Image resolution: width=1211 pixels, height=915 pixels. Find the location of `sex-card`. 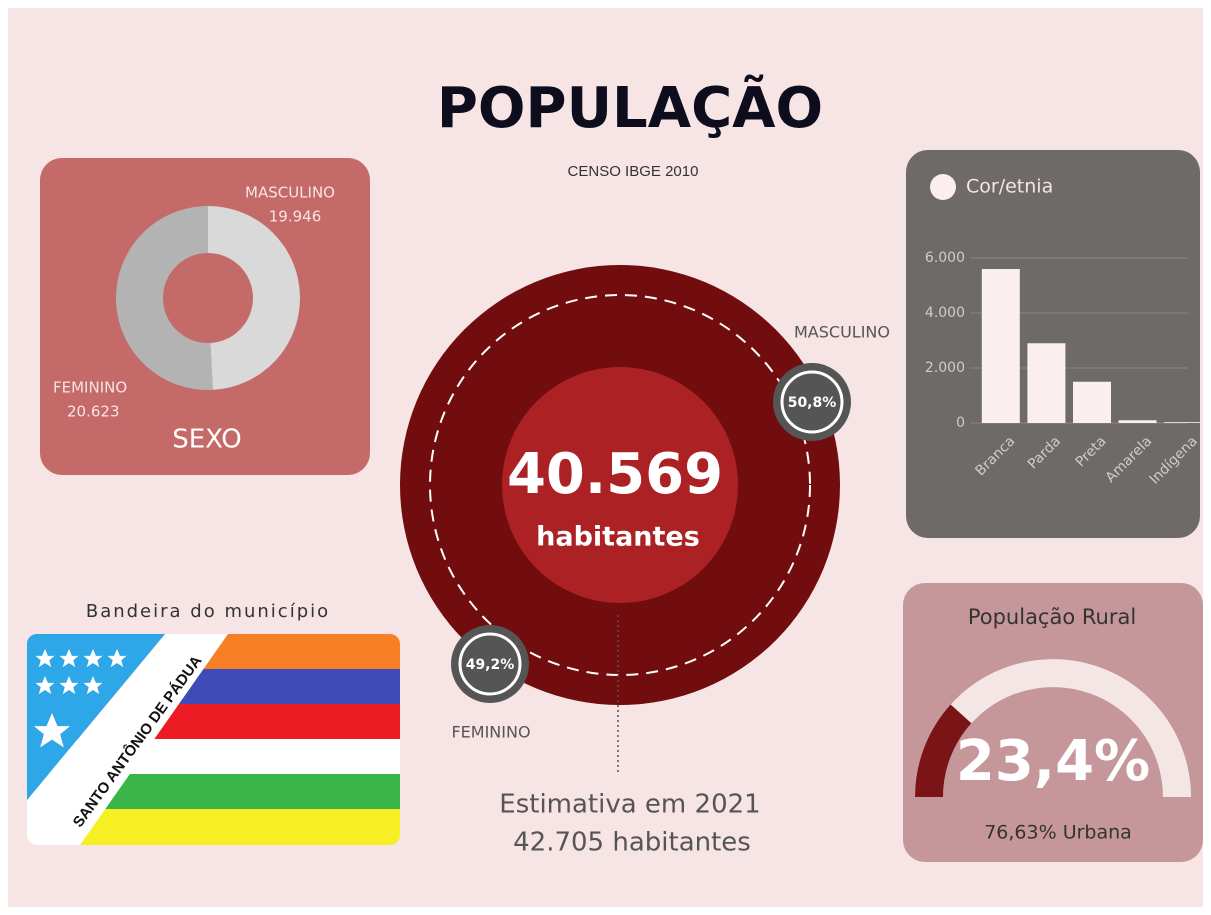

sex-card is located at coordinates (205, 316).